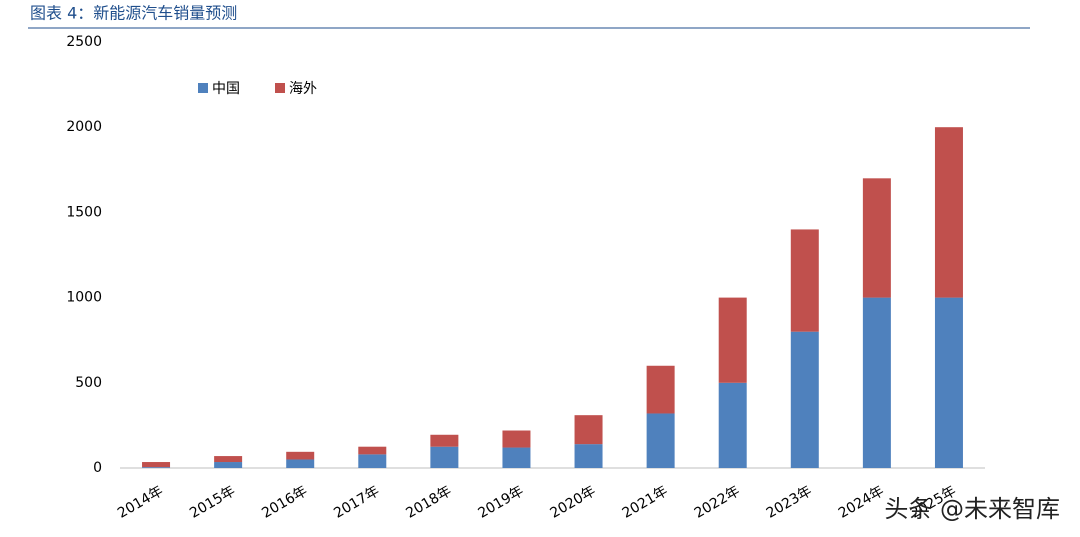  I want to click on x-tick-label: 2017年, so click(356, 502).